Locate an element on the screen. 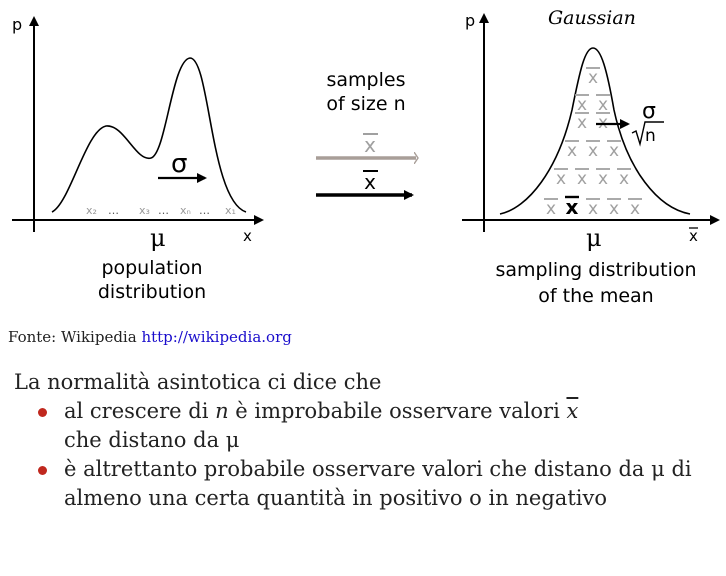  sqrt-sign is located at coordinates (647, 134).